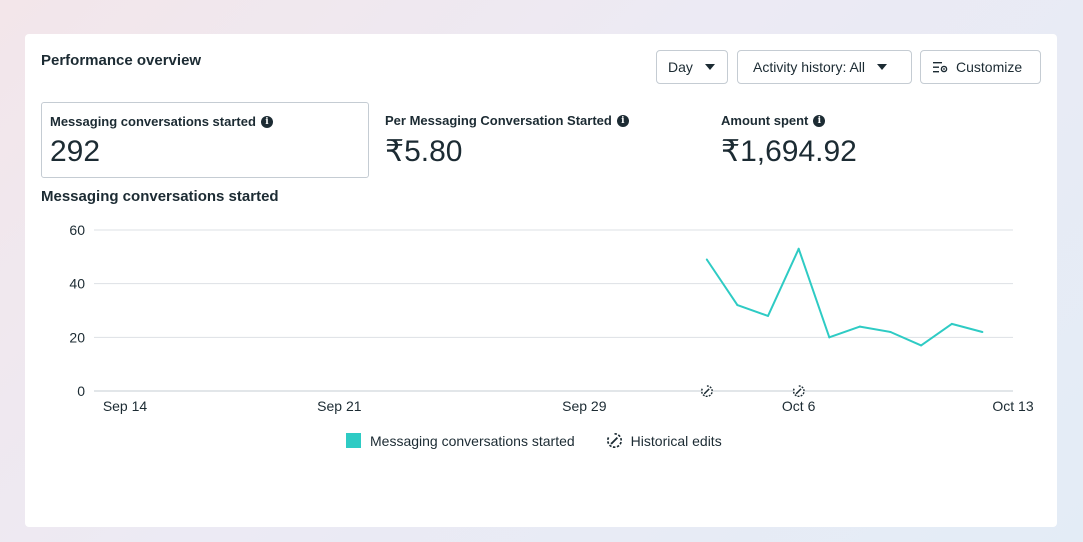 This screenshot has width=1083, height=542. I want to click on legend-item-historical-edits: Historical edits, so click(664, 440).